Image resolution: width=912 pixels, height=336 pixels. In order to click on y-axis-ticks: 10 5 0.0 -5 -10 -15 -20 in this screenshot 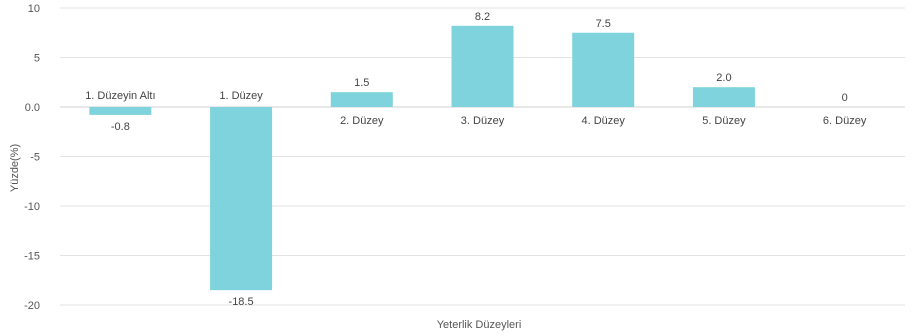, I will do `click(32, 157)`.